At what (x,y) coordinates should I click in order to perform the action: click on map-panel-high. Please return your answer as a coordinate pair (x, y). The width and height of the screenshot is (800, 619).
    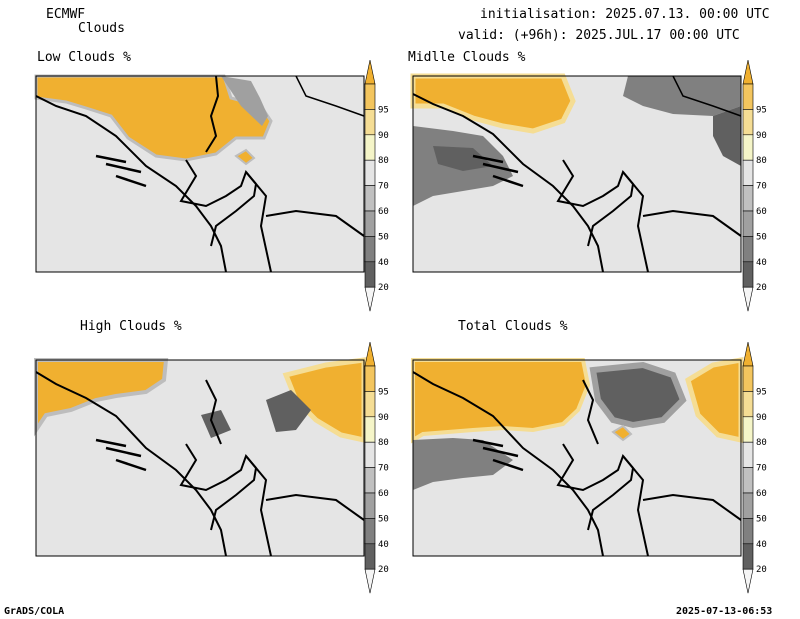
    Looking at the image, I should click on (200, 457).